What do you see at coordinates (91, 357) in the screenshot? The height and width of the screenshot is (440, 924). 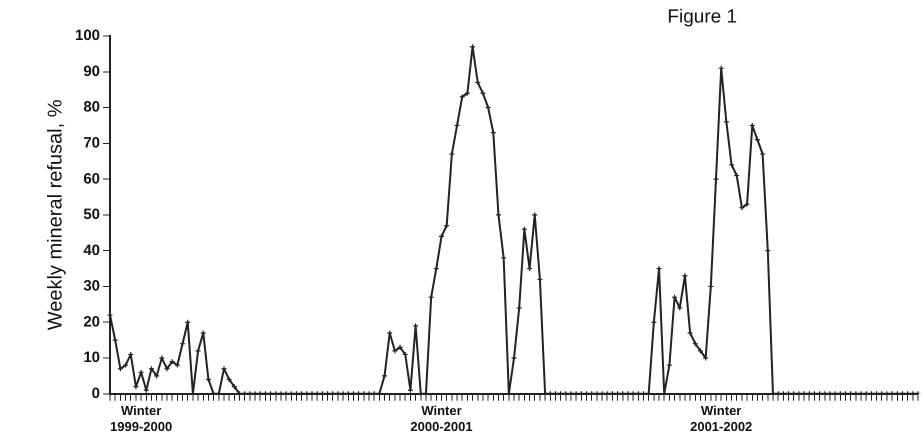 I see `y-tick-label: 10` at bounding box center [91, 357].